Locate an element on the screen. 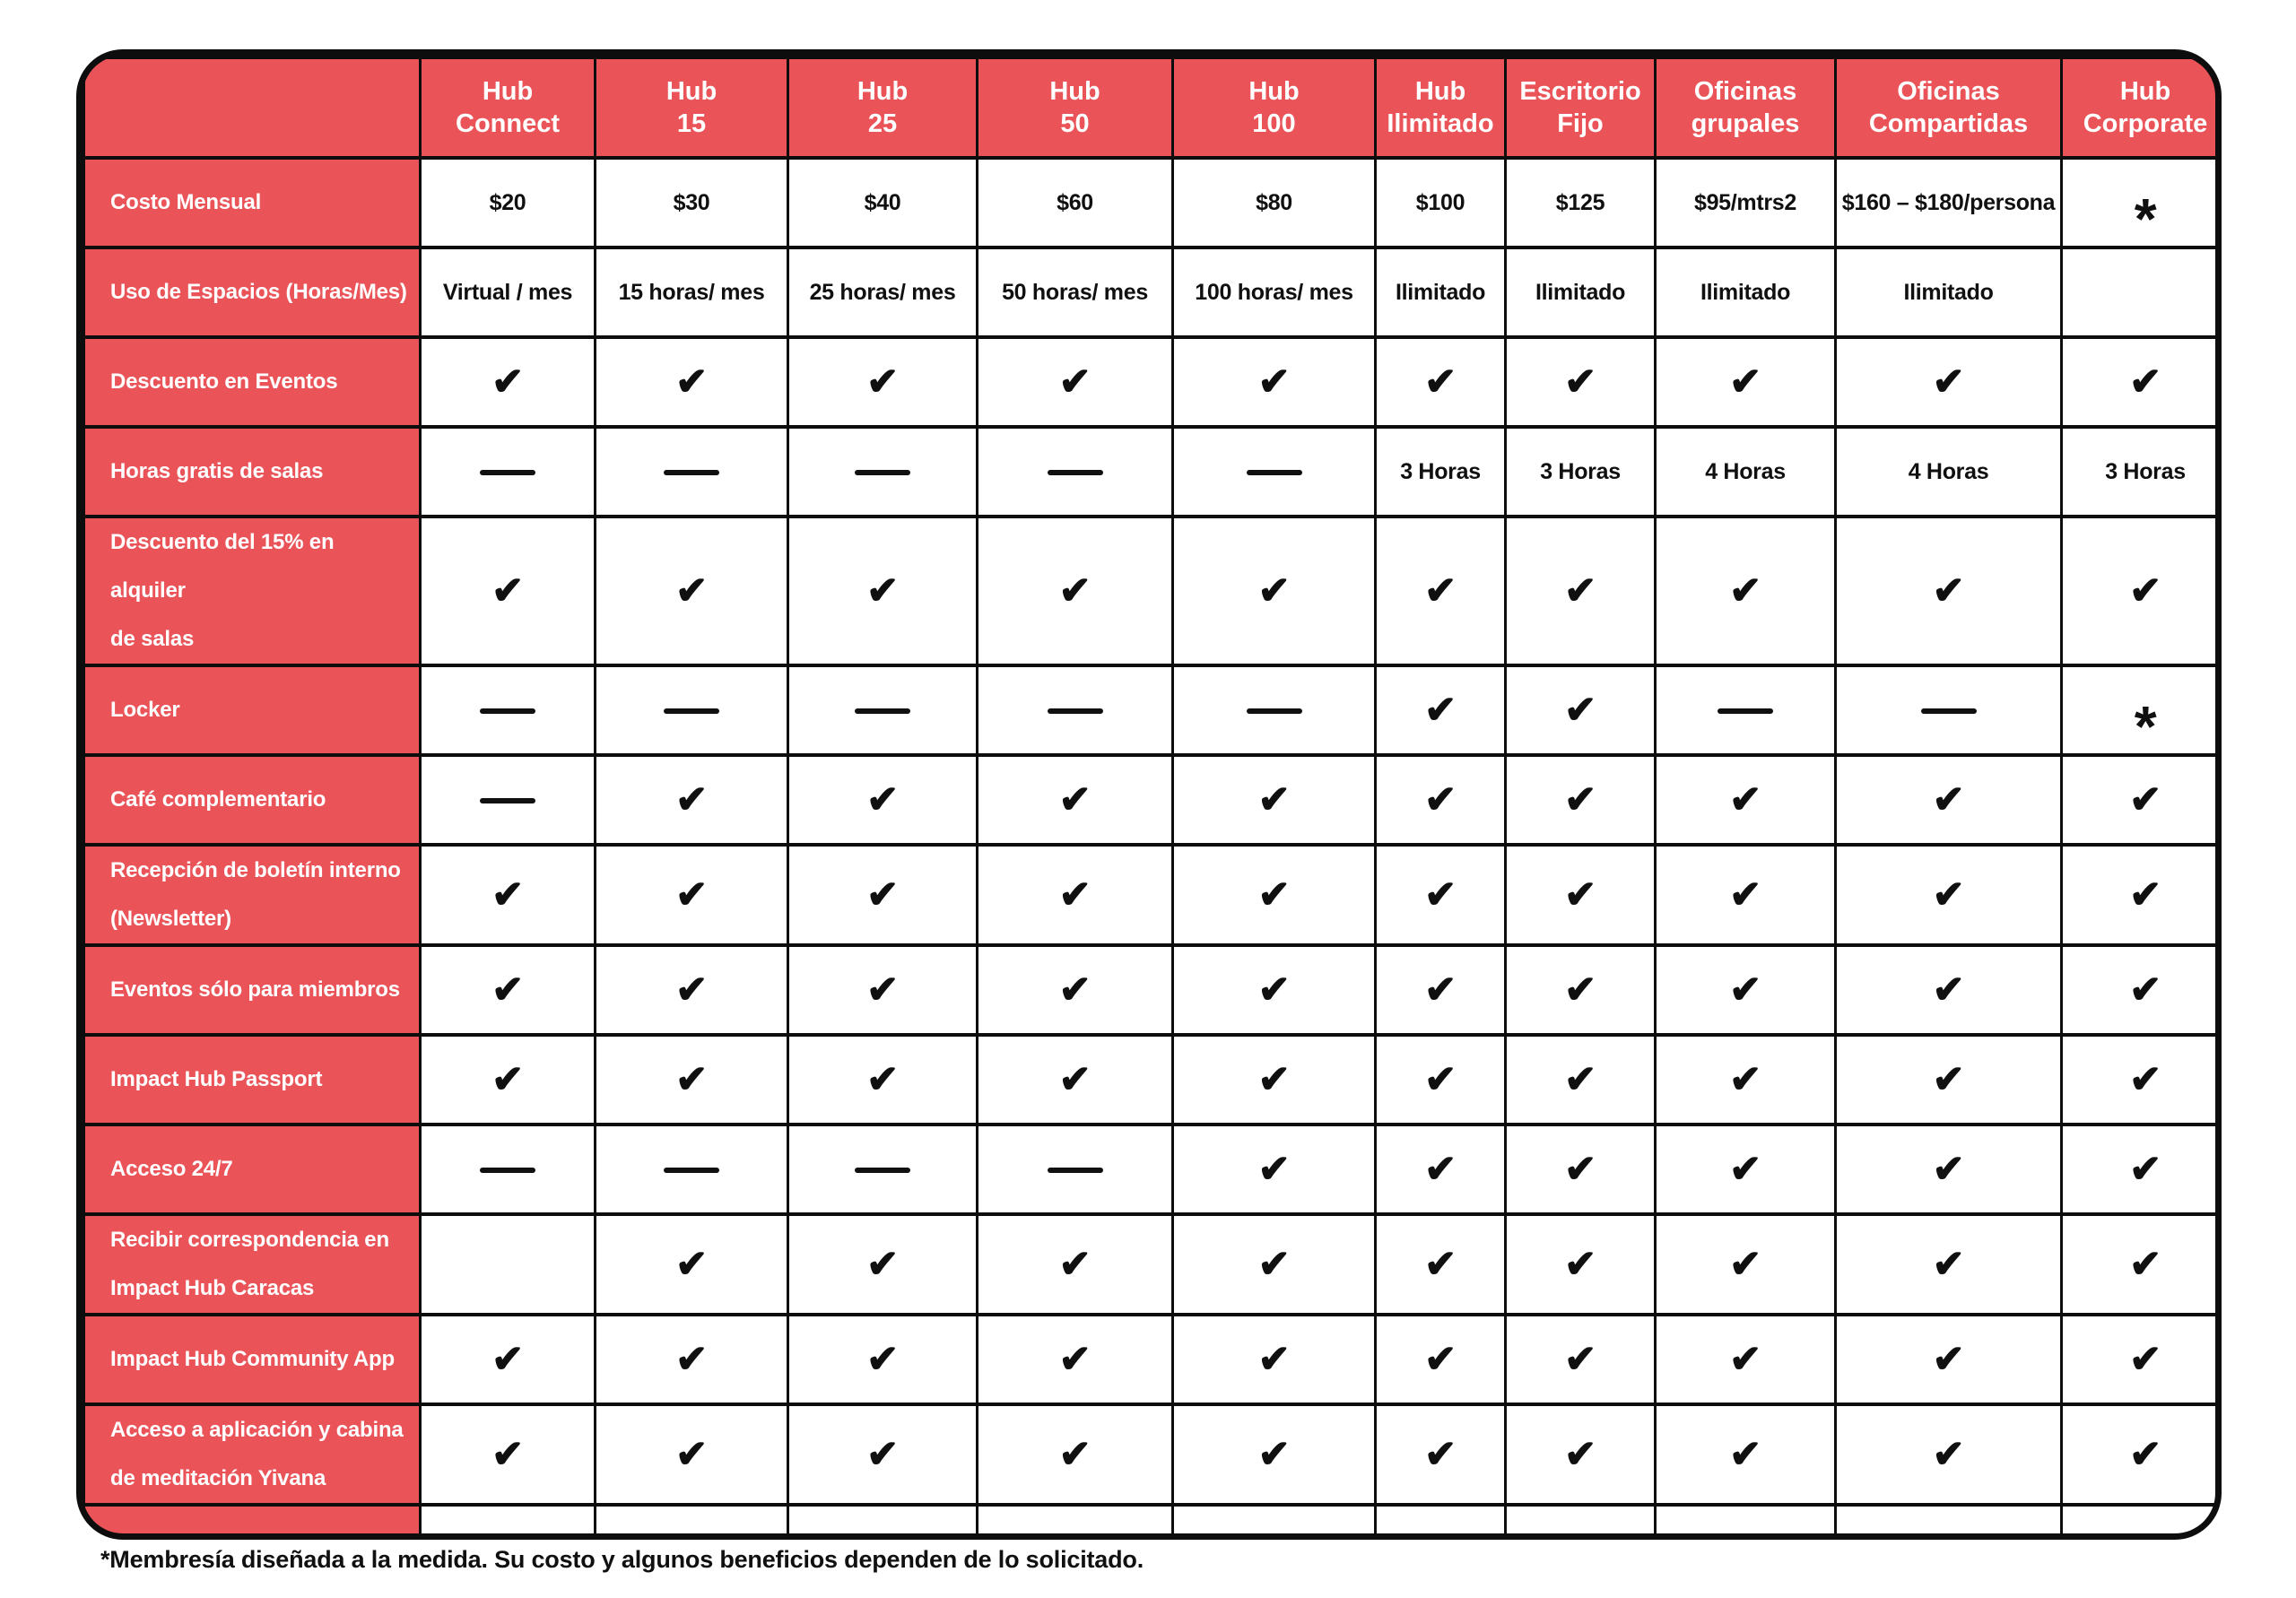 This screenshot has height=1598, width=2296. table-cell: 3 Horas is located at coordinates (1580, 471).